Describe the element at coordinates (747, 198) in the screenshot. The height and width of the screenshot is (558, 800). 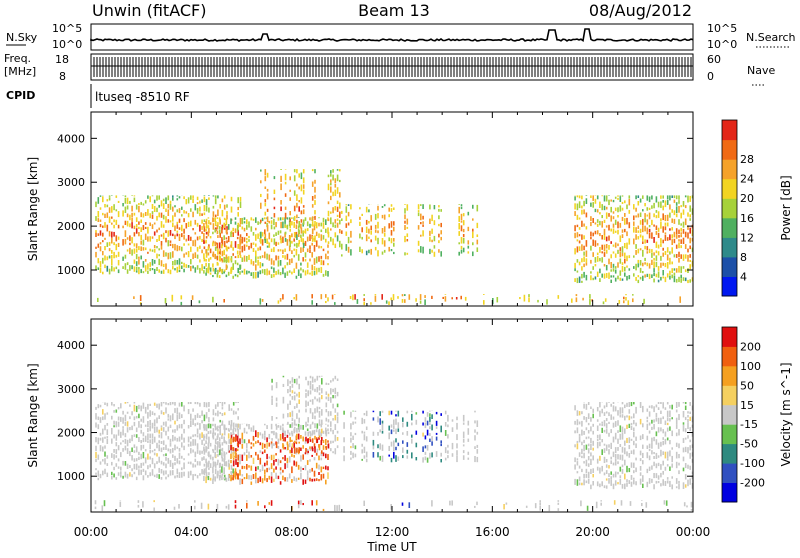
I see `colorbar-tick-label: 20` at that location.